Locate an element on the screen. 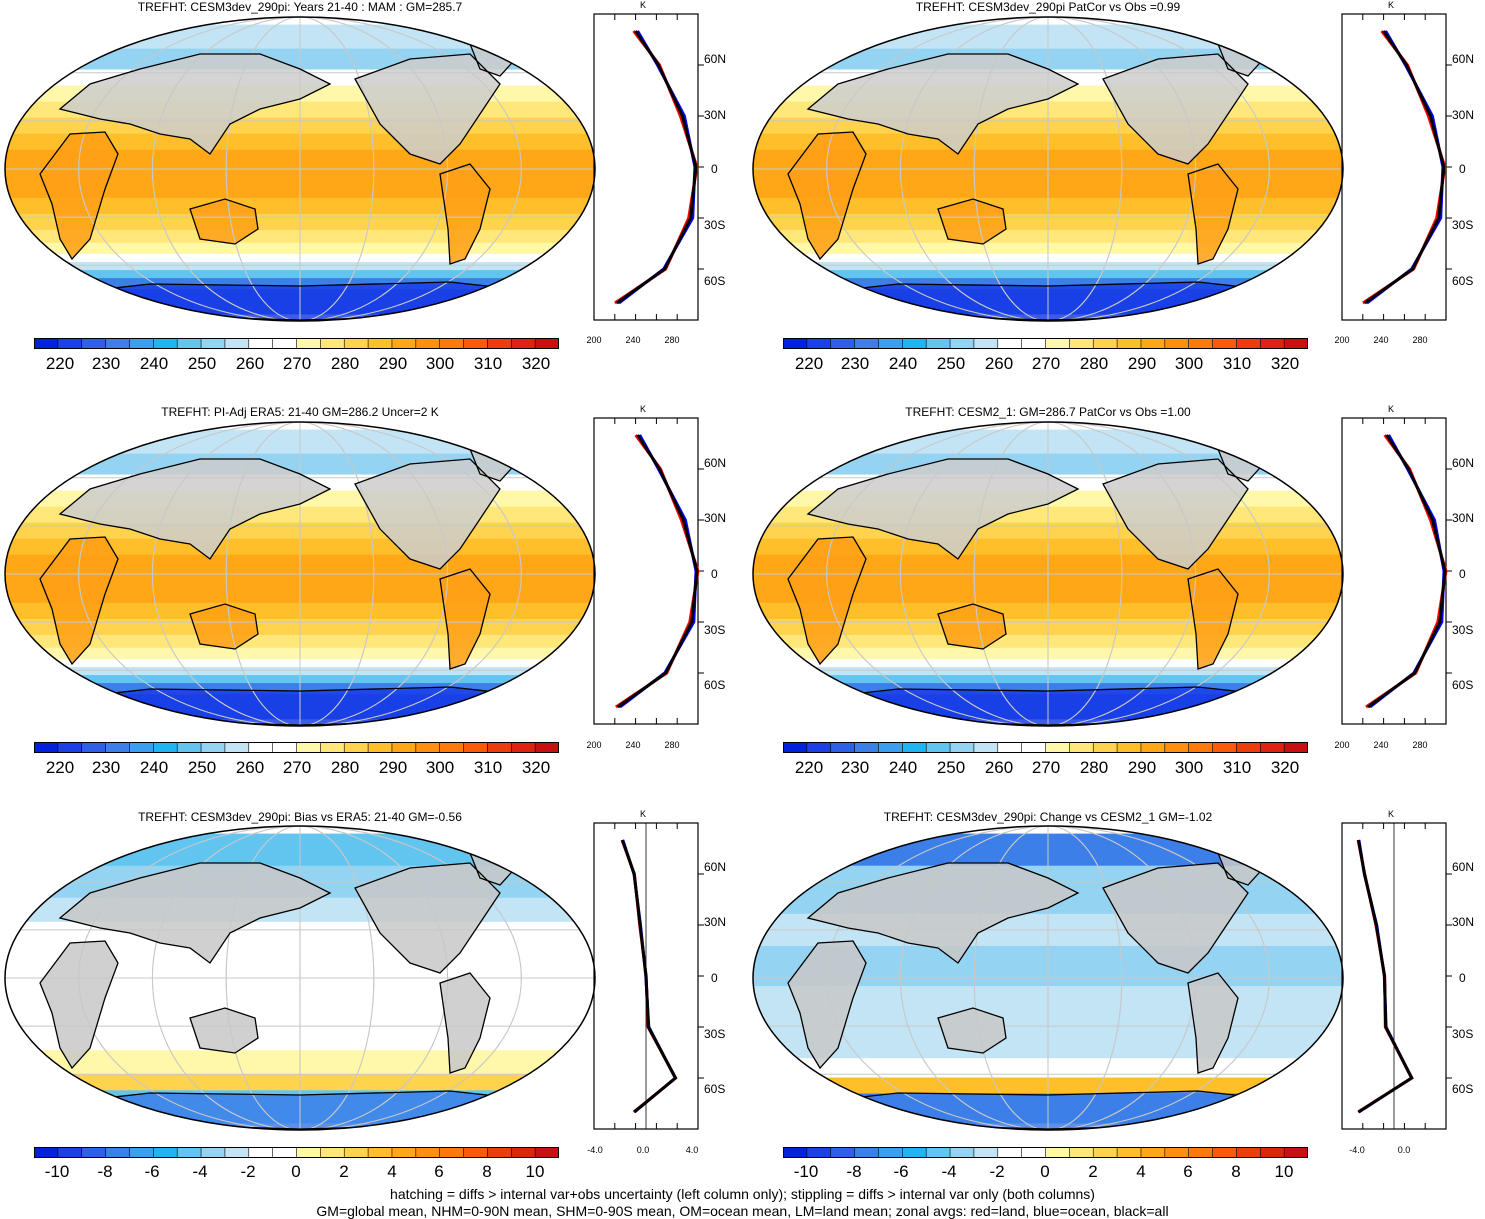 Image resolution: width=1485 pixels, height=1219 pixels. zonal-unit-1: K is located at coordinates (643, 5).